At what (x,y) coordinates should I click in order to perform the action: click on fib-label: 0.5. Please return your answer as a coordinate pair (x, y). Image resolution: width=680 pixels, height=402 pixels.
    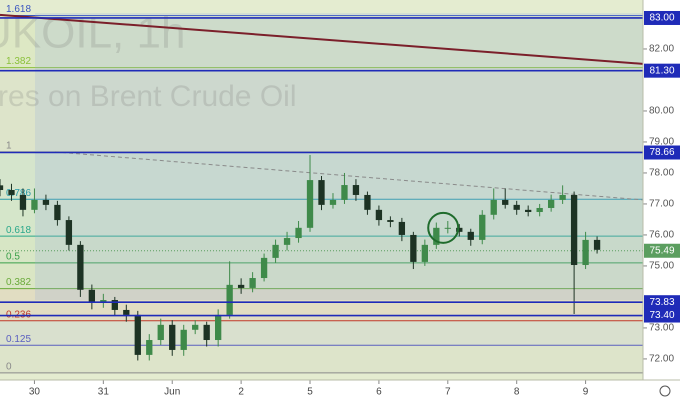
    Looking at the image, I should click on (13, 256).